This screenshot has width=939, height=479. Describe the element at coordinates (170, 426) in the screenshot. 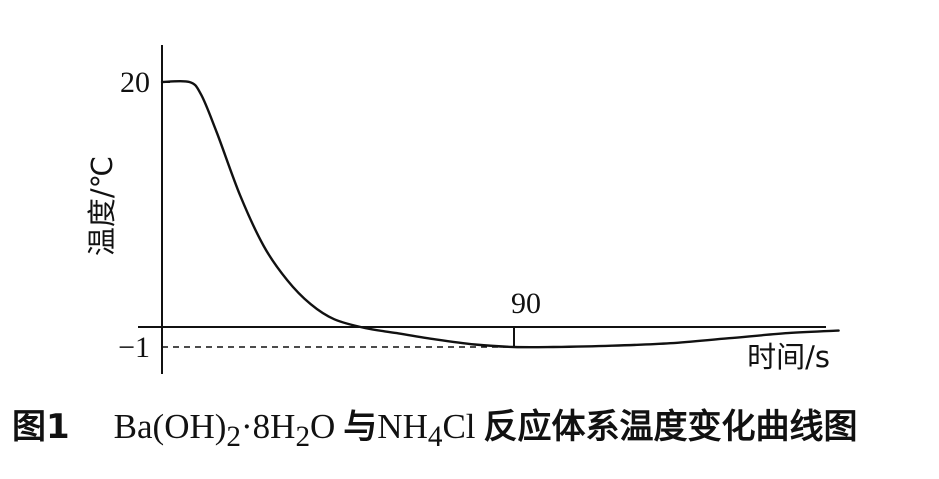

I see `formula-main: Ba(OH)` at that location.